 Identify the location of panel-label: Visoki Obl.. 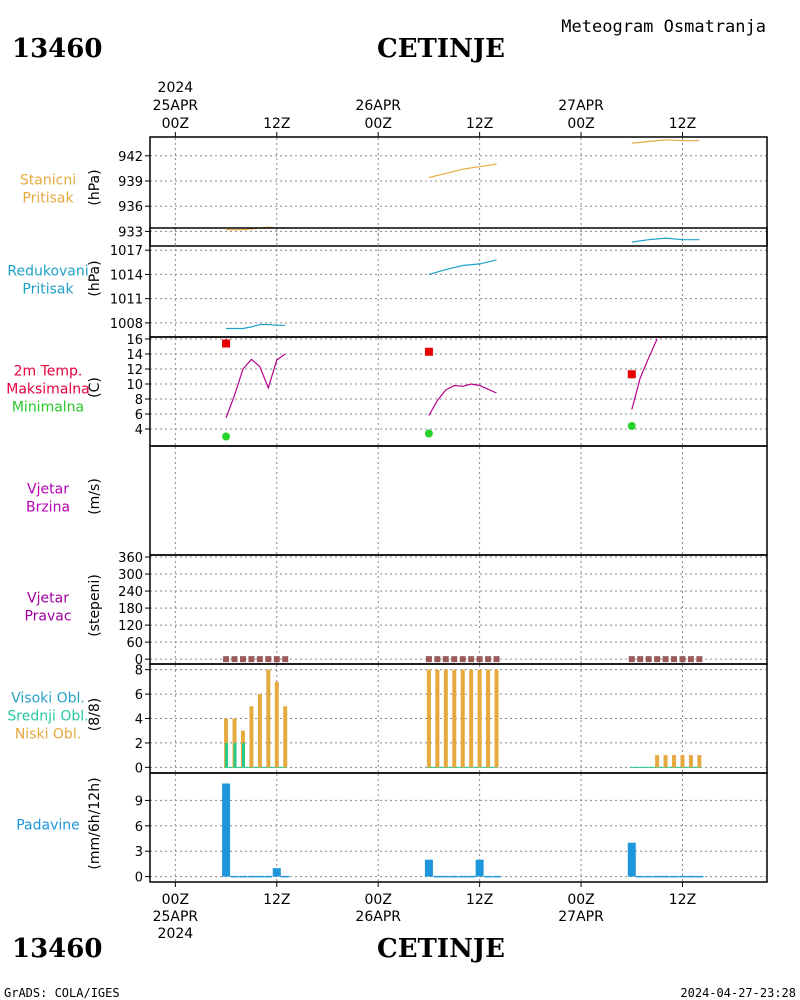
(48, 699).